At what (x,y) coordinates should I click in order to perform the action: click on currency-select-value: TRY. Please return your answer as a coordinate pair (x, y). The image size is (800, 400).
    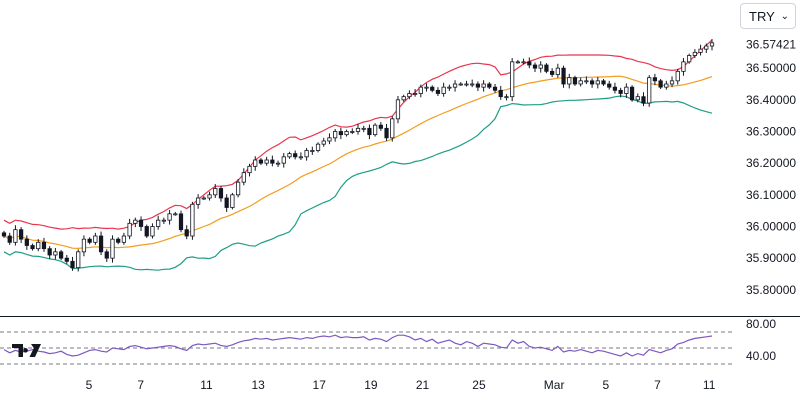
    Looking at the image, I should click on (762, 16).